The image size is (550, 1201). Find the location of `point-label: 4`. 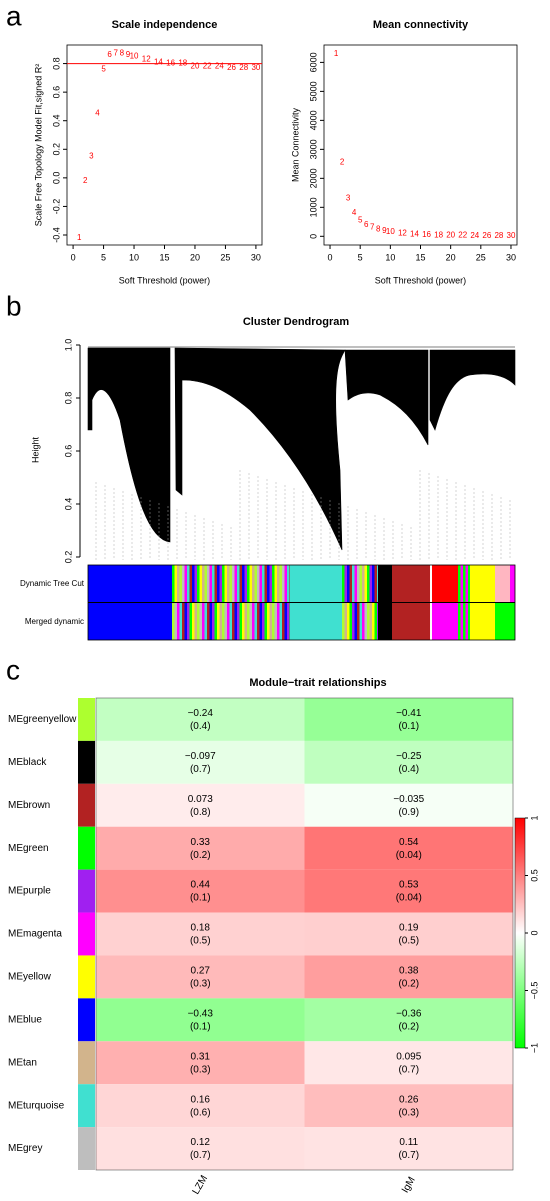

point-label: 4 is located at coordinates (97, 113).